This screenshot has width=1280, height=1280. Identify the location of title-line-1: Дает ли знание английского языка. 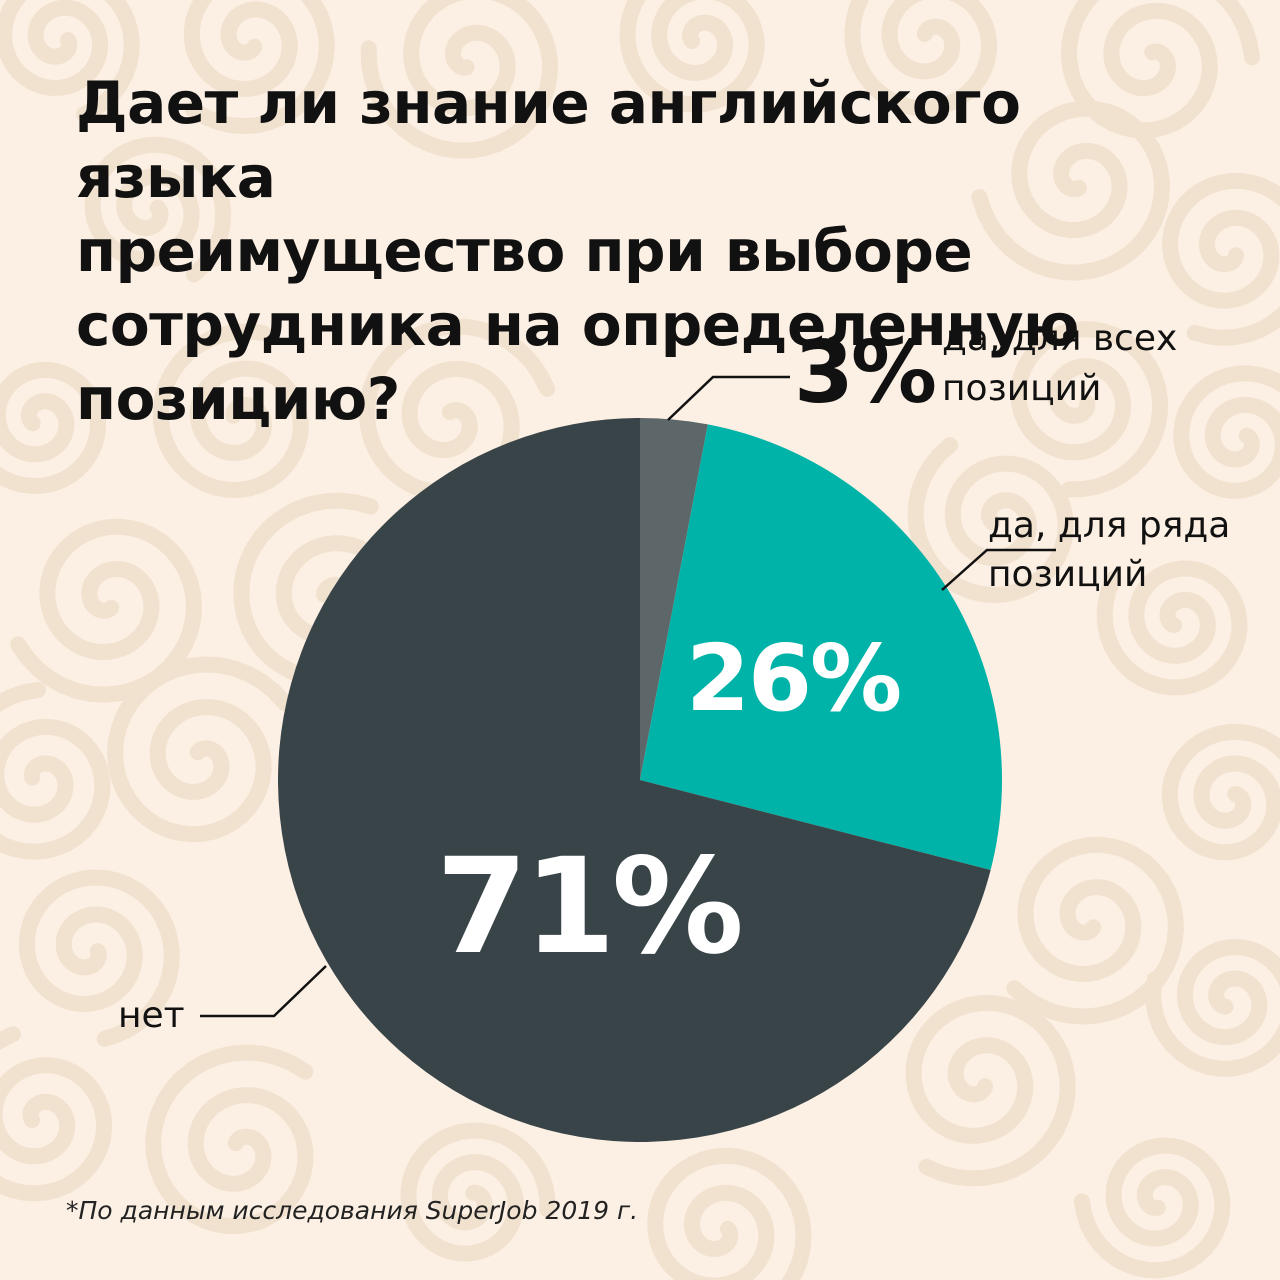
(548, 140).